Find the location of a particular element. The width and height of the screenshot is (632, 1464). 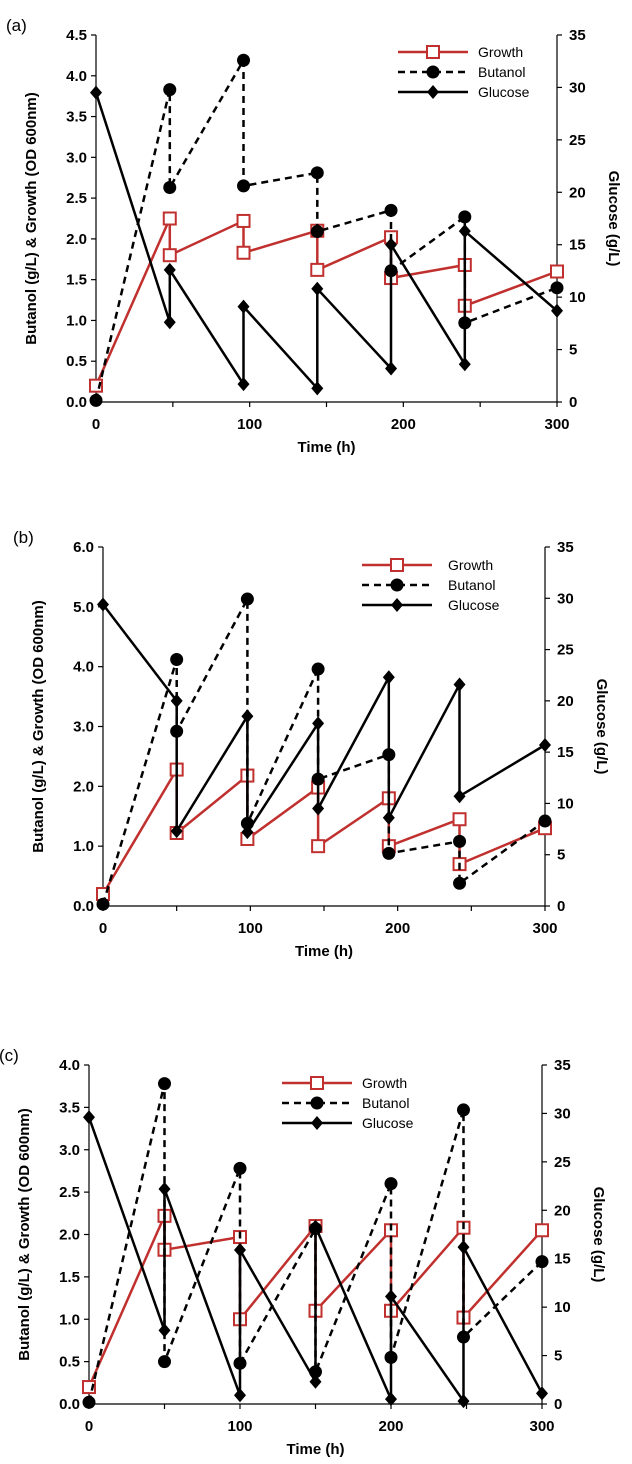

series-growth is located at coordinates (326, 302).